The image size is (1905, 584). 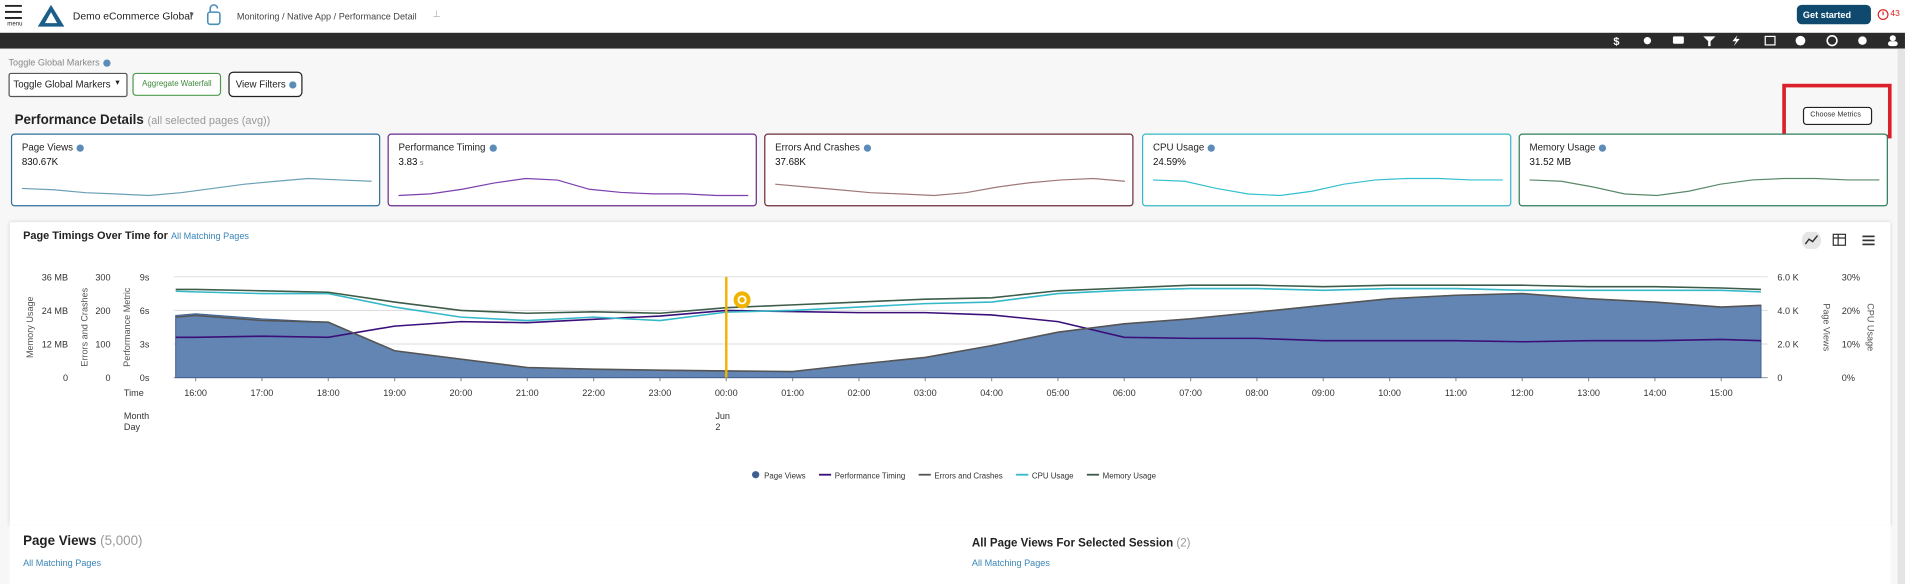 I want to click on metric-value-text: 830.67K, so click(x=40, y=162).